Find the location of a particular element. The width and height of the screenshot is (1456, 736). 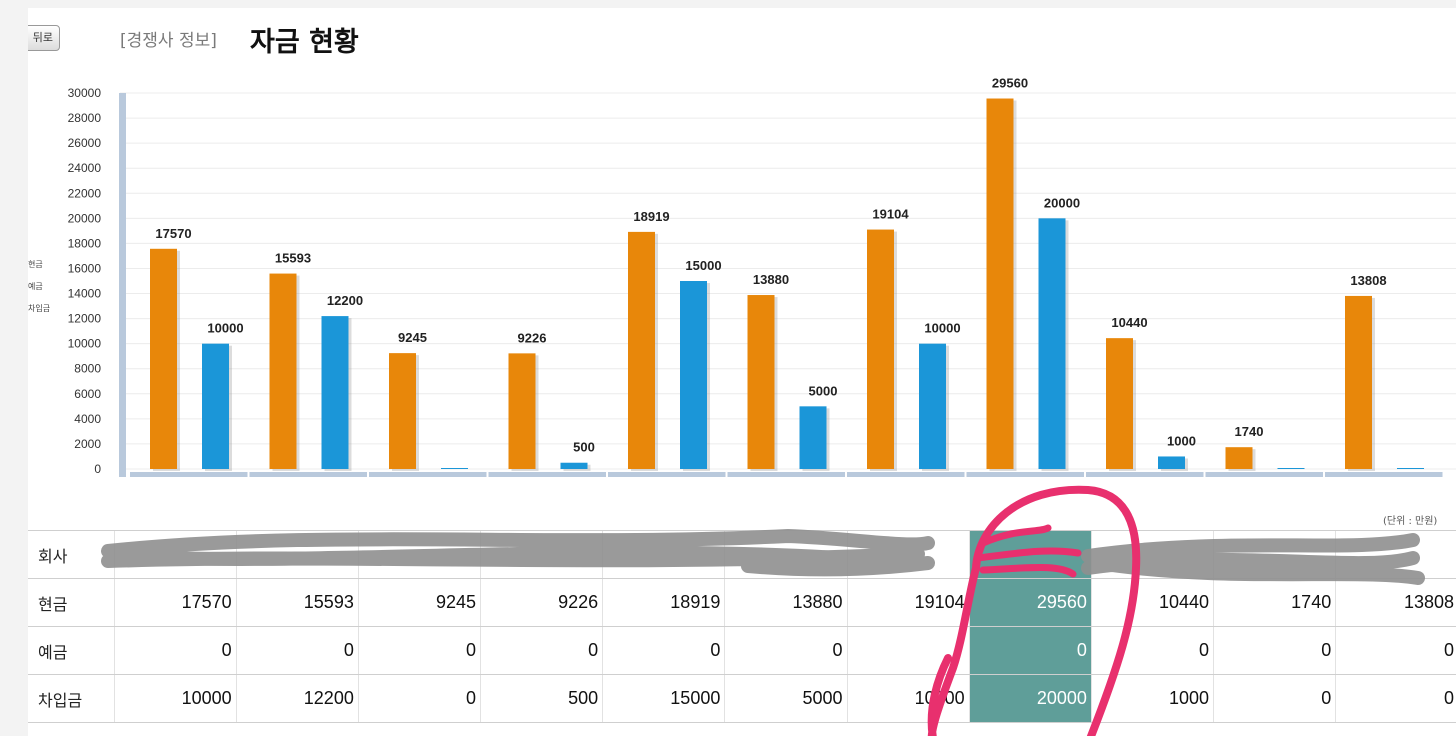

table-row: 회사 is located at coordinates (742, 554).